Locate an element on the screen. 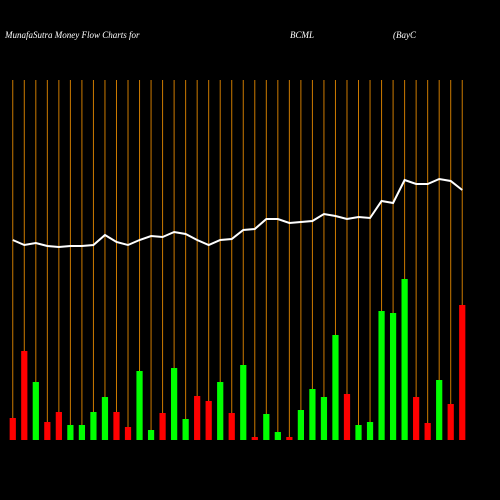 The height and width of the screenshot is (500, 500). chart-title-name: (BayC is located at coordinates (405, 35).